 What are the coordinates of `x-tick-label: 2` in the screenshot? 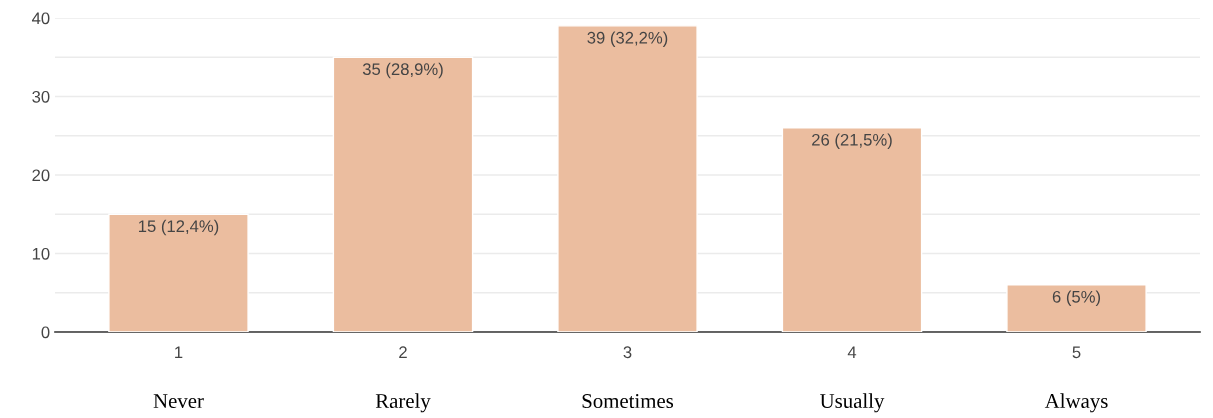 It's located at (403, 352).